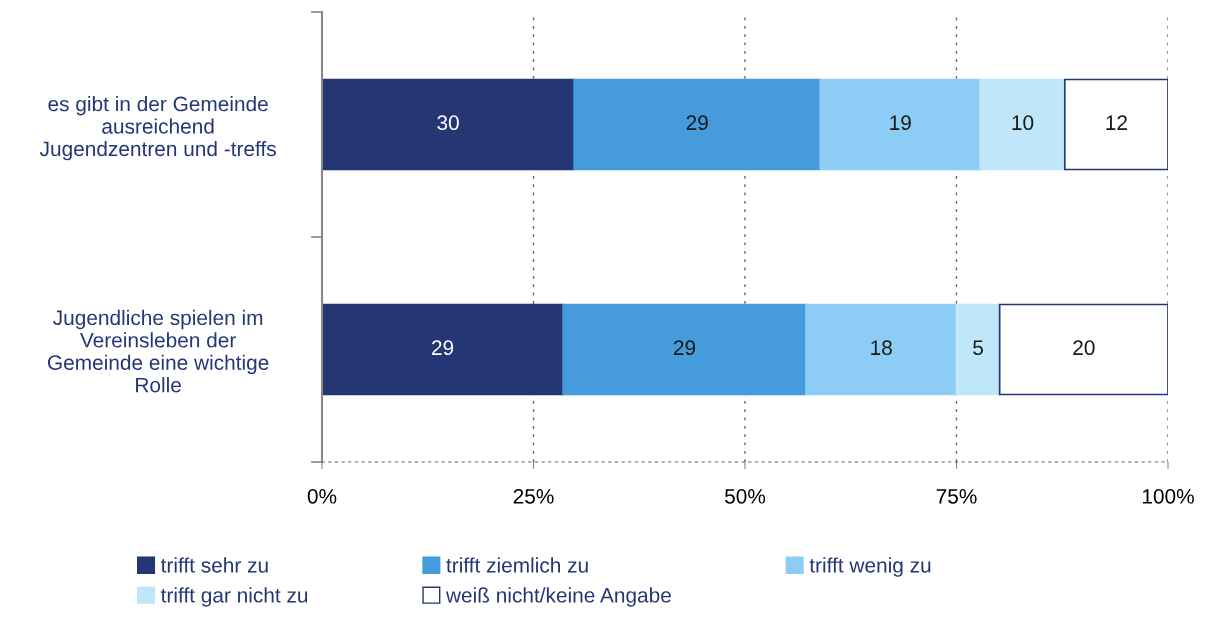 The image size is (1207, 617). Describe the element at coordinates (870, 567) in the screenshot. I see `legend-label: trifft wenig zu` at that location.